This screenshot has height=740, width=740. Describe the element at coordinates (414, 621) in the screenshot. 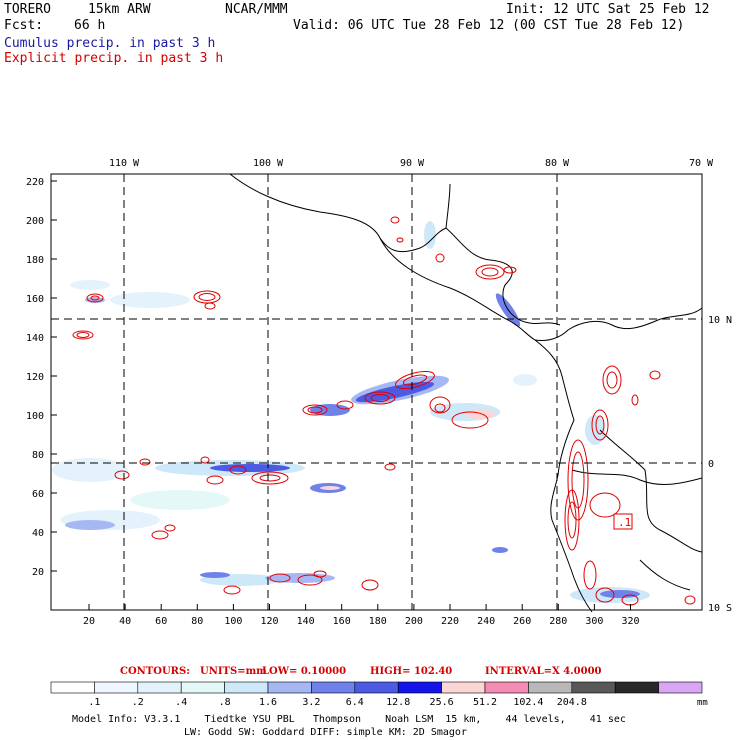

I see `x-tick-label: 200` at that location.